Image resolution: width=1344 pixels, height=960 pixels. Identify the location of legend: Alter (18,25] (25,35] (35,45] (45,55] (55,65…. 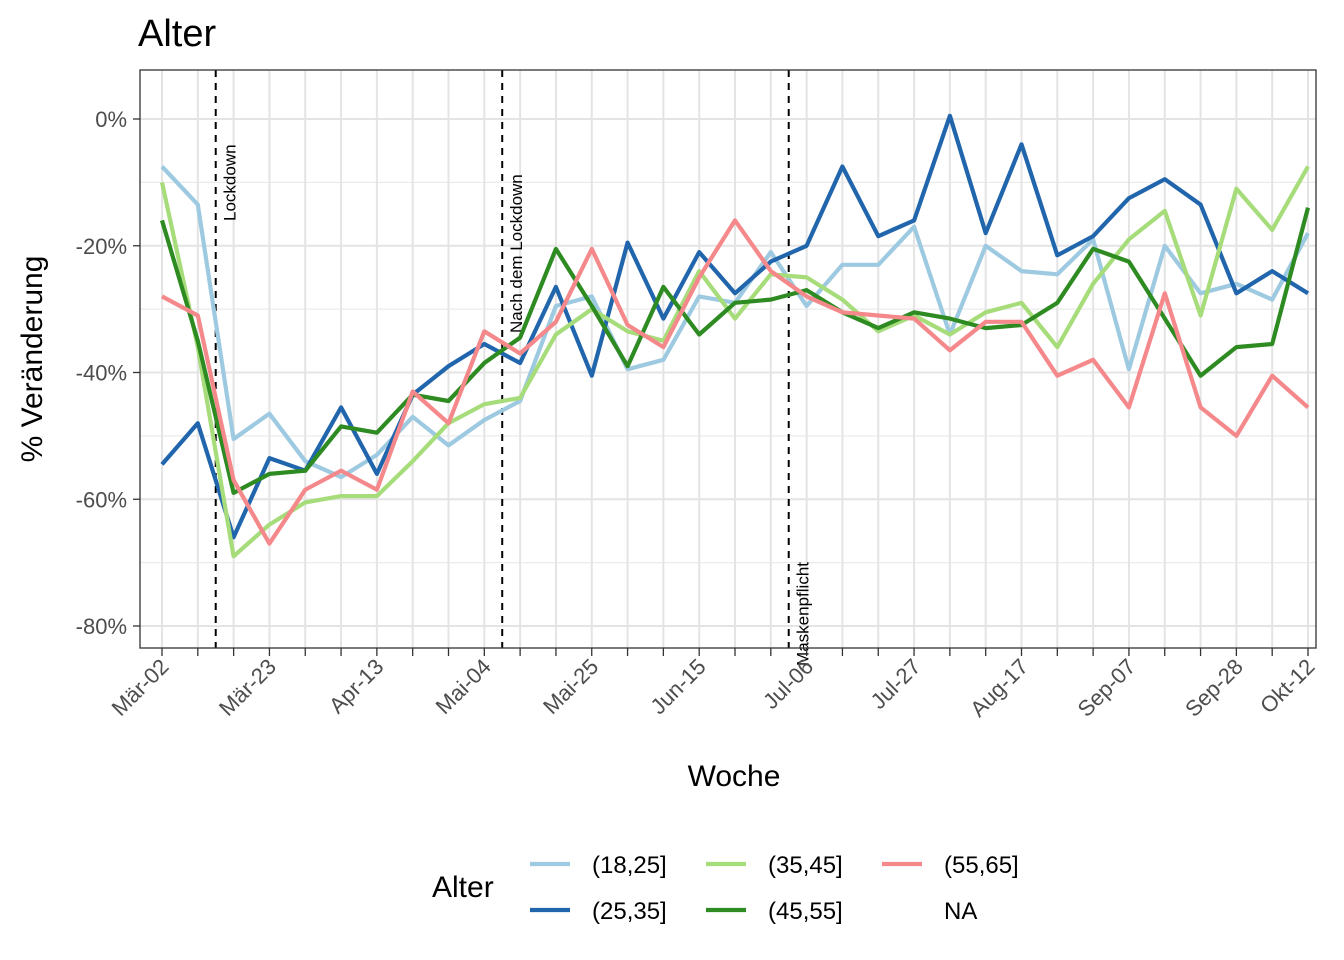
(725, 888).